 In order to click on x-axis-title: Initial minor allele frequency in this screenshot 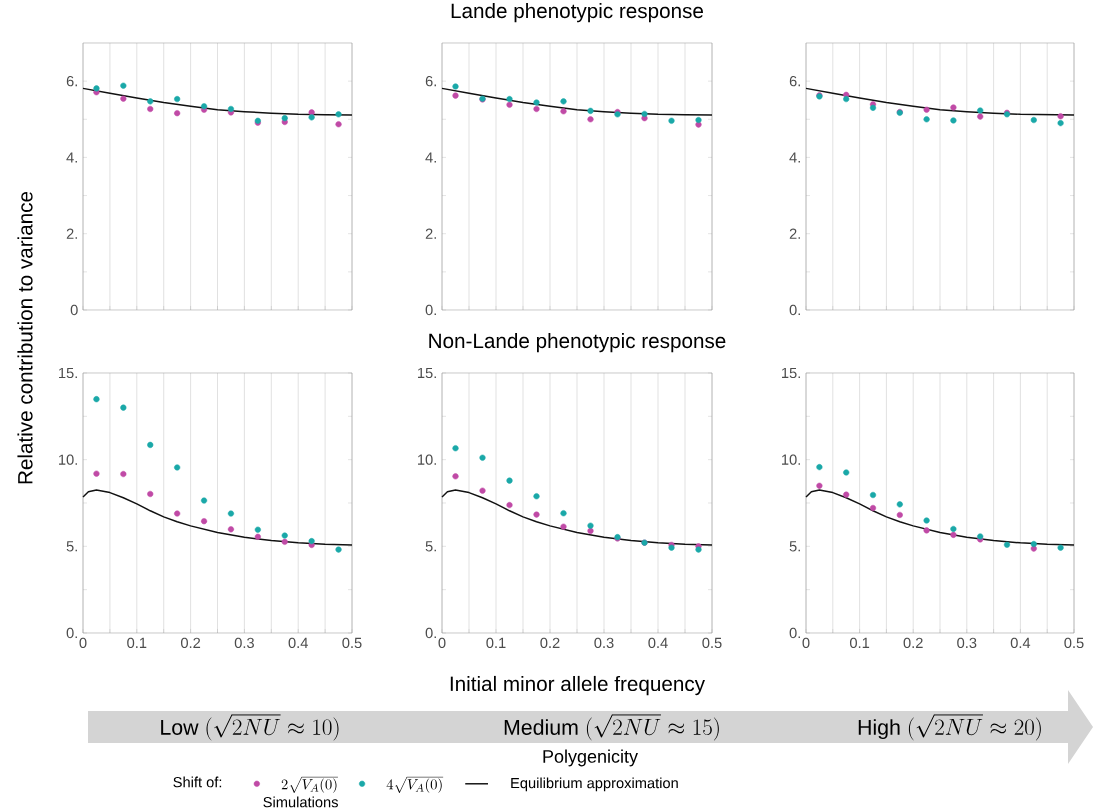, I will do `click(577, 685)`.